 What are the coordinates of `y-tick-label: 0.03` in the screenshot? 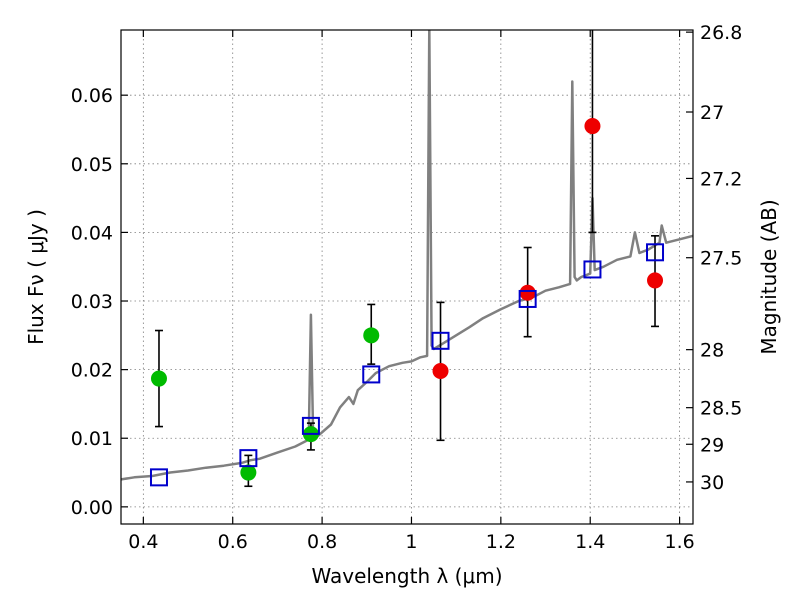 It's located at (92, 302).